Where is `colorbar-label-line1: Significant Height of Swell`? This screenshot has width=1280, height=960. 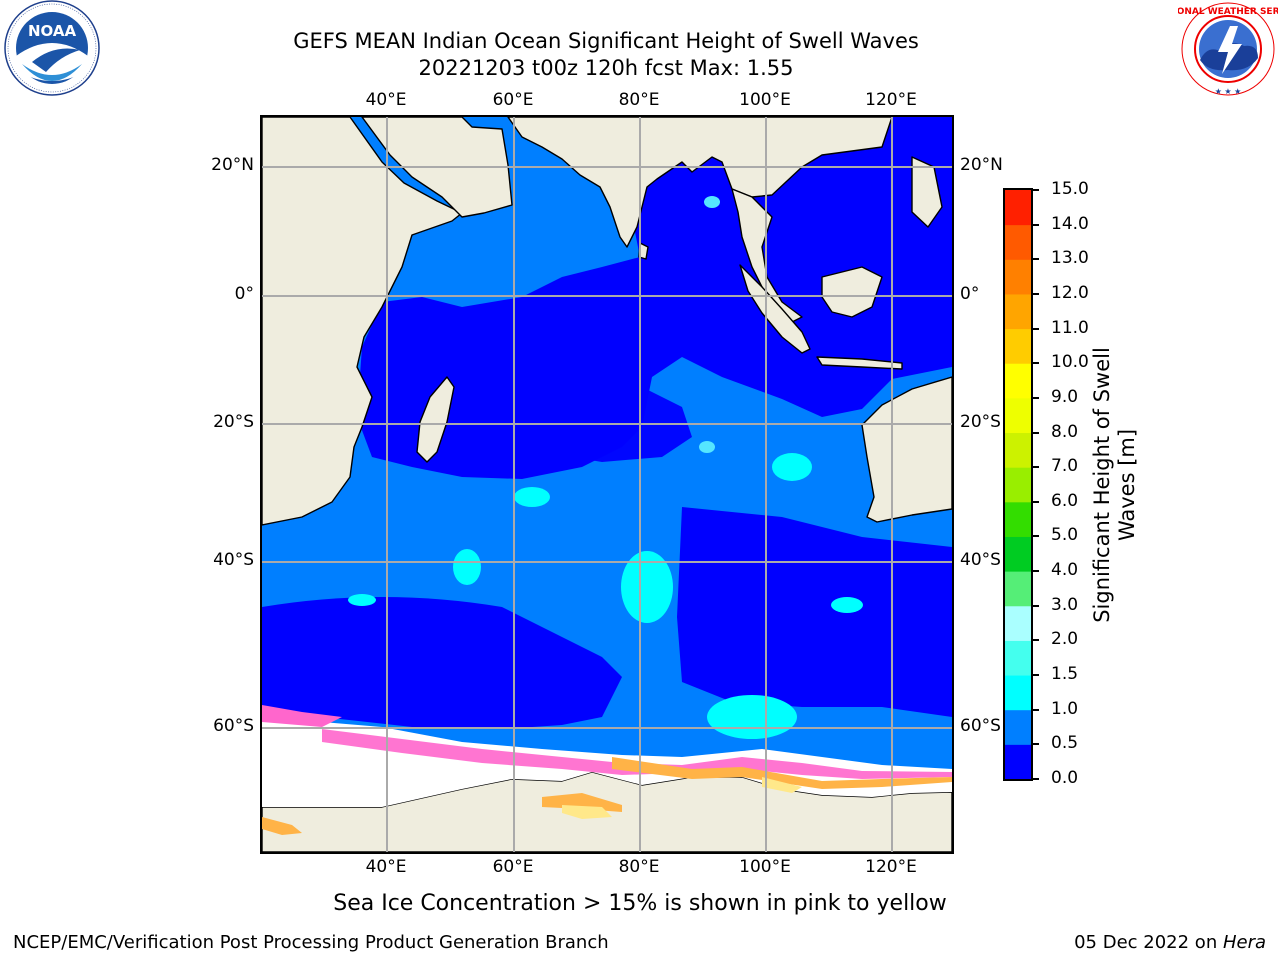
colorbar-label-line1: Significant Height of Swell is located at coordinates (1102, 485).